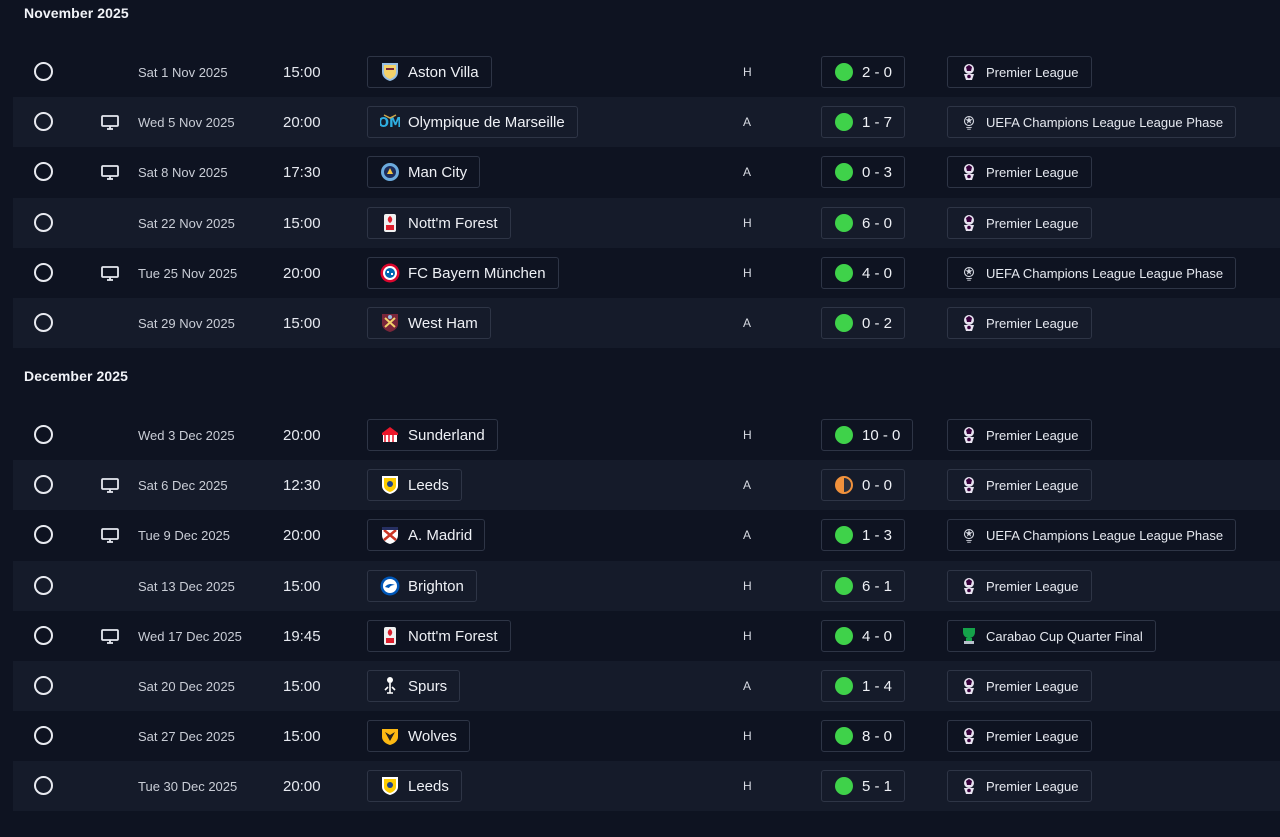 The height and width of the screenshot is (837, 1280). Describe the element at coordinates (428, 485) in the screenshot. I see `opponent-name: Leeds` at that location.